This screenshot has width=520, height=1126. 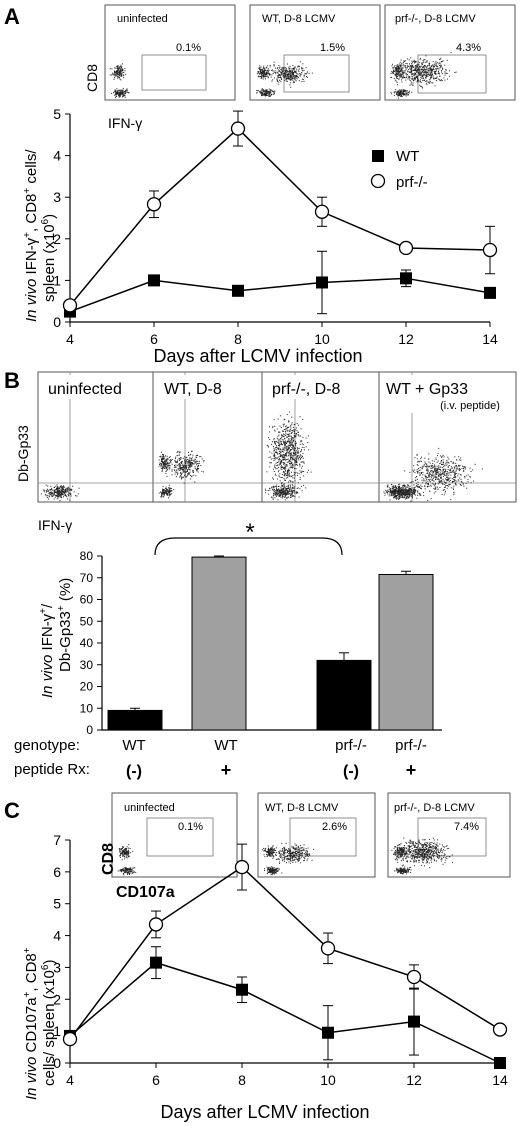 I want to click on panel-b-letter: B, so click(x=12, y=380).